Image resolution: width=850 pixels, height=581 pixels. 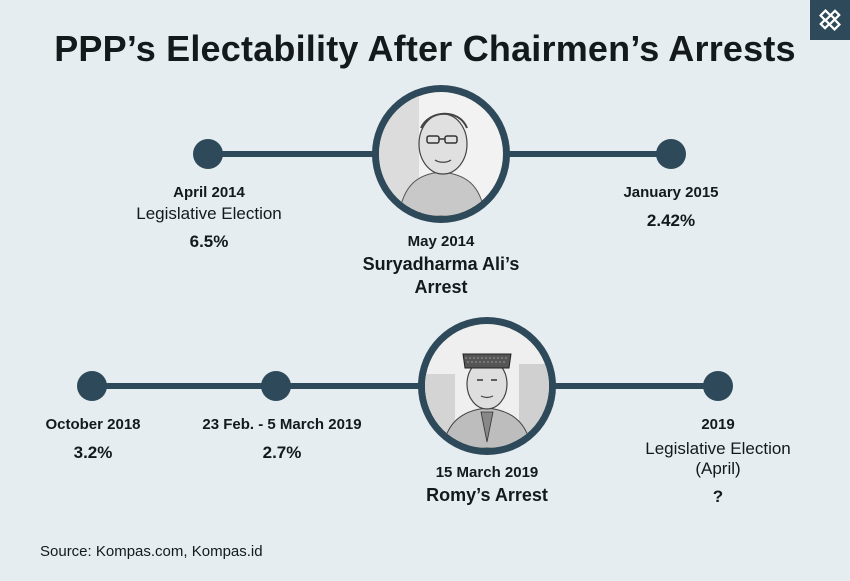 I want to click on event-date: January 2015, so click(x=671, y=192).